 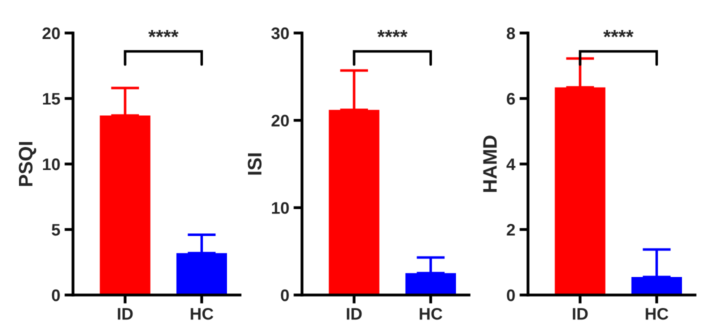 What do you see at coordinates (27, 164) in the screenshot?
I see `y-axis-title: PSQI` at bounding box center [27, 164].